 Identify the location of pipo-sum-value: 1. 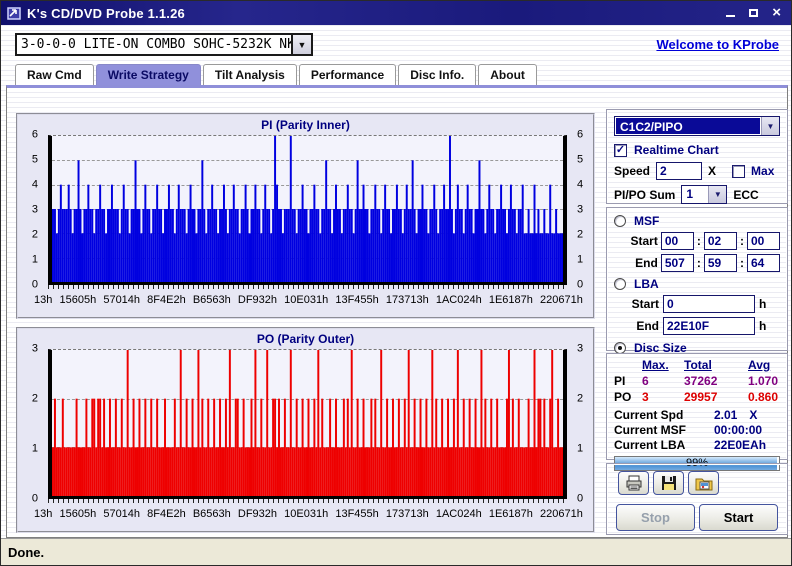
(690, 194).